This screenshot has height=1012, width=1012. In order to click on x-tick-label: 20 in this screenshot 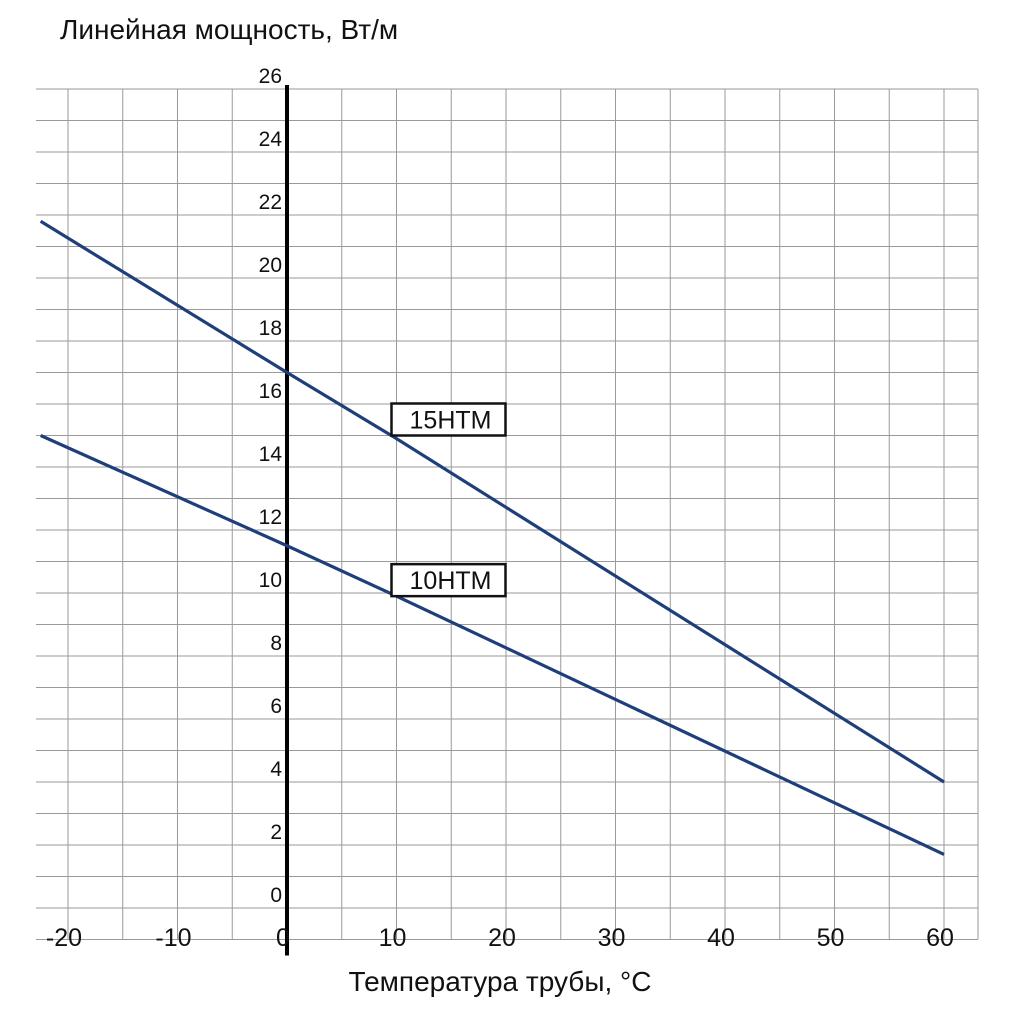, I will do `click(502, 938)`.